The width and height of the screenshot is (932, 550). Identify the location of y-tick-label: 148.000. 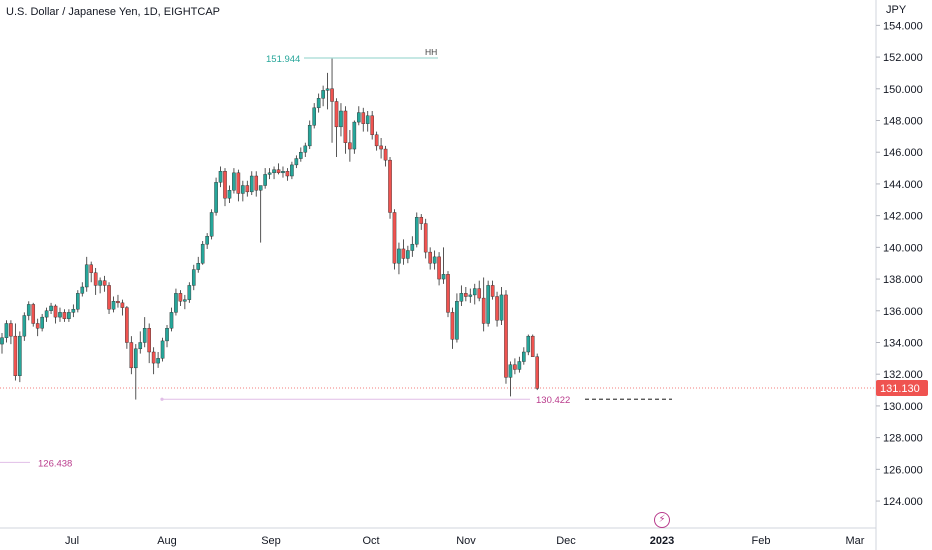
(903, 122).